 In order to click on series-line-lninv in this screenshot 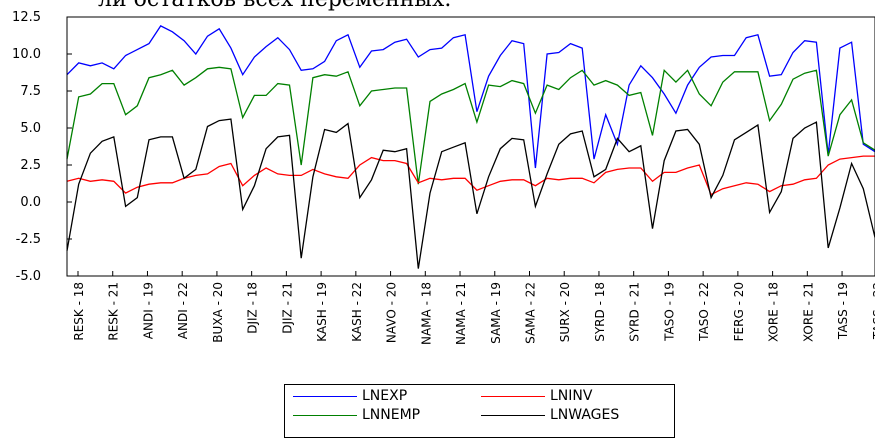, I will do `click(470, 175)`.